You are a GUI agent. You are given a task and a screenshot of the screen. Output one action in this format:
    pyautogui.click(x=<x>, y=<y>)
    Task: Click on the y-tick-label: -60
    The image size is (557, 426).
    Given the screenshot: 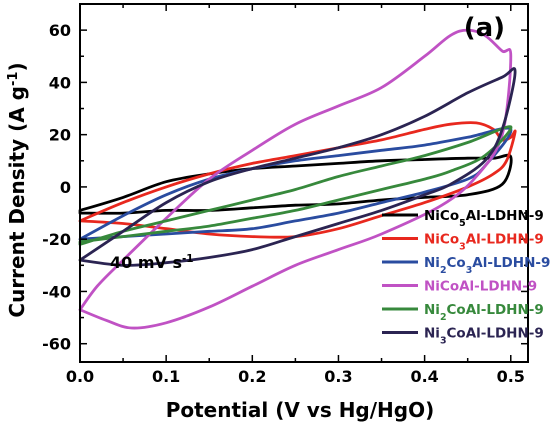 What is the action you would take?
    pyautogui.click(x=56, y=344)
    